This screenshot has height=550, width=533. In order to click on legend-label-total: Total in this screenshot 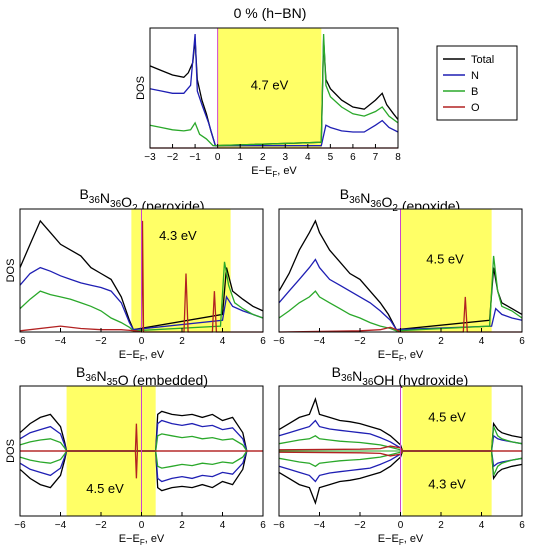, I will do `click(482, 60)`.